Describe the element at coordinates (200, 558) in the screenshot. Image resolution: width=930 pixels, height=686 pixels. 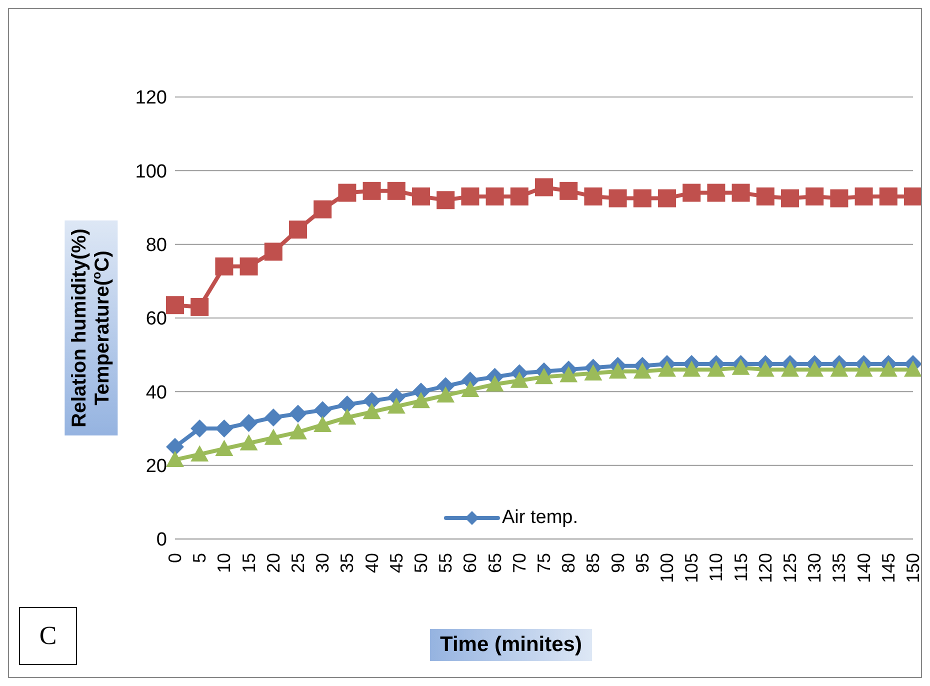
I see `x-tick-label: 5` at that location.